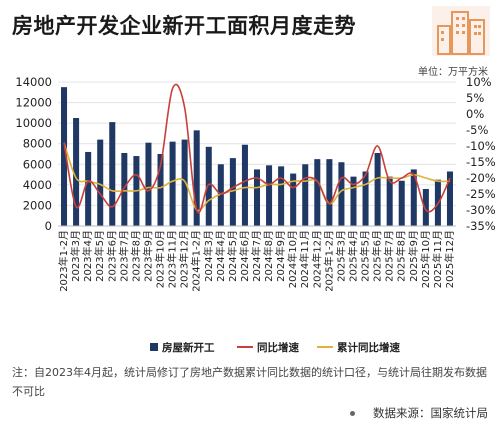  What do you see at coordinates (389, 256) in the screenshot?
I see `x-tick-label: 2025年7月` at bounding box center [389, 256].